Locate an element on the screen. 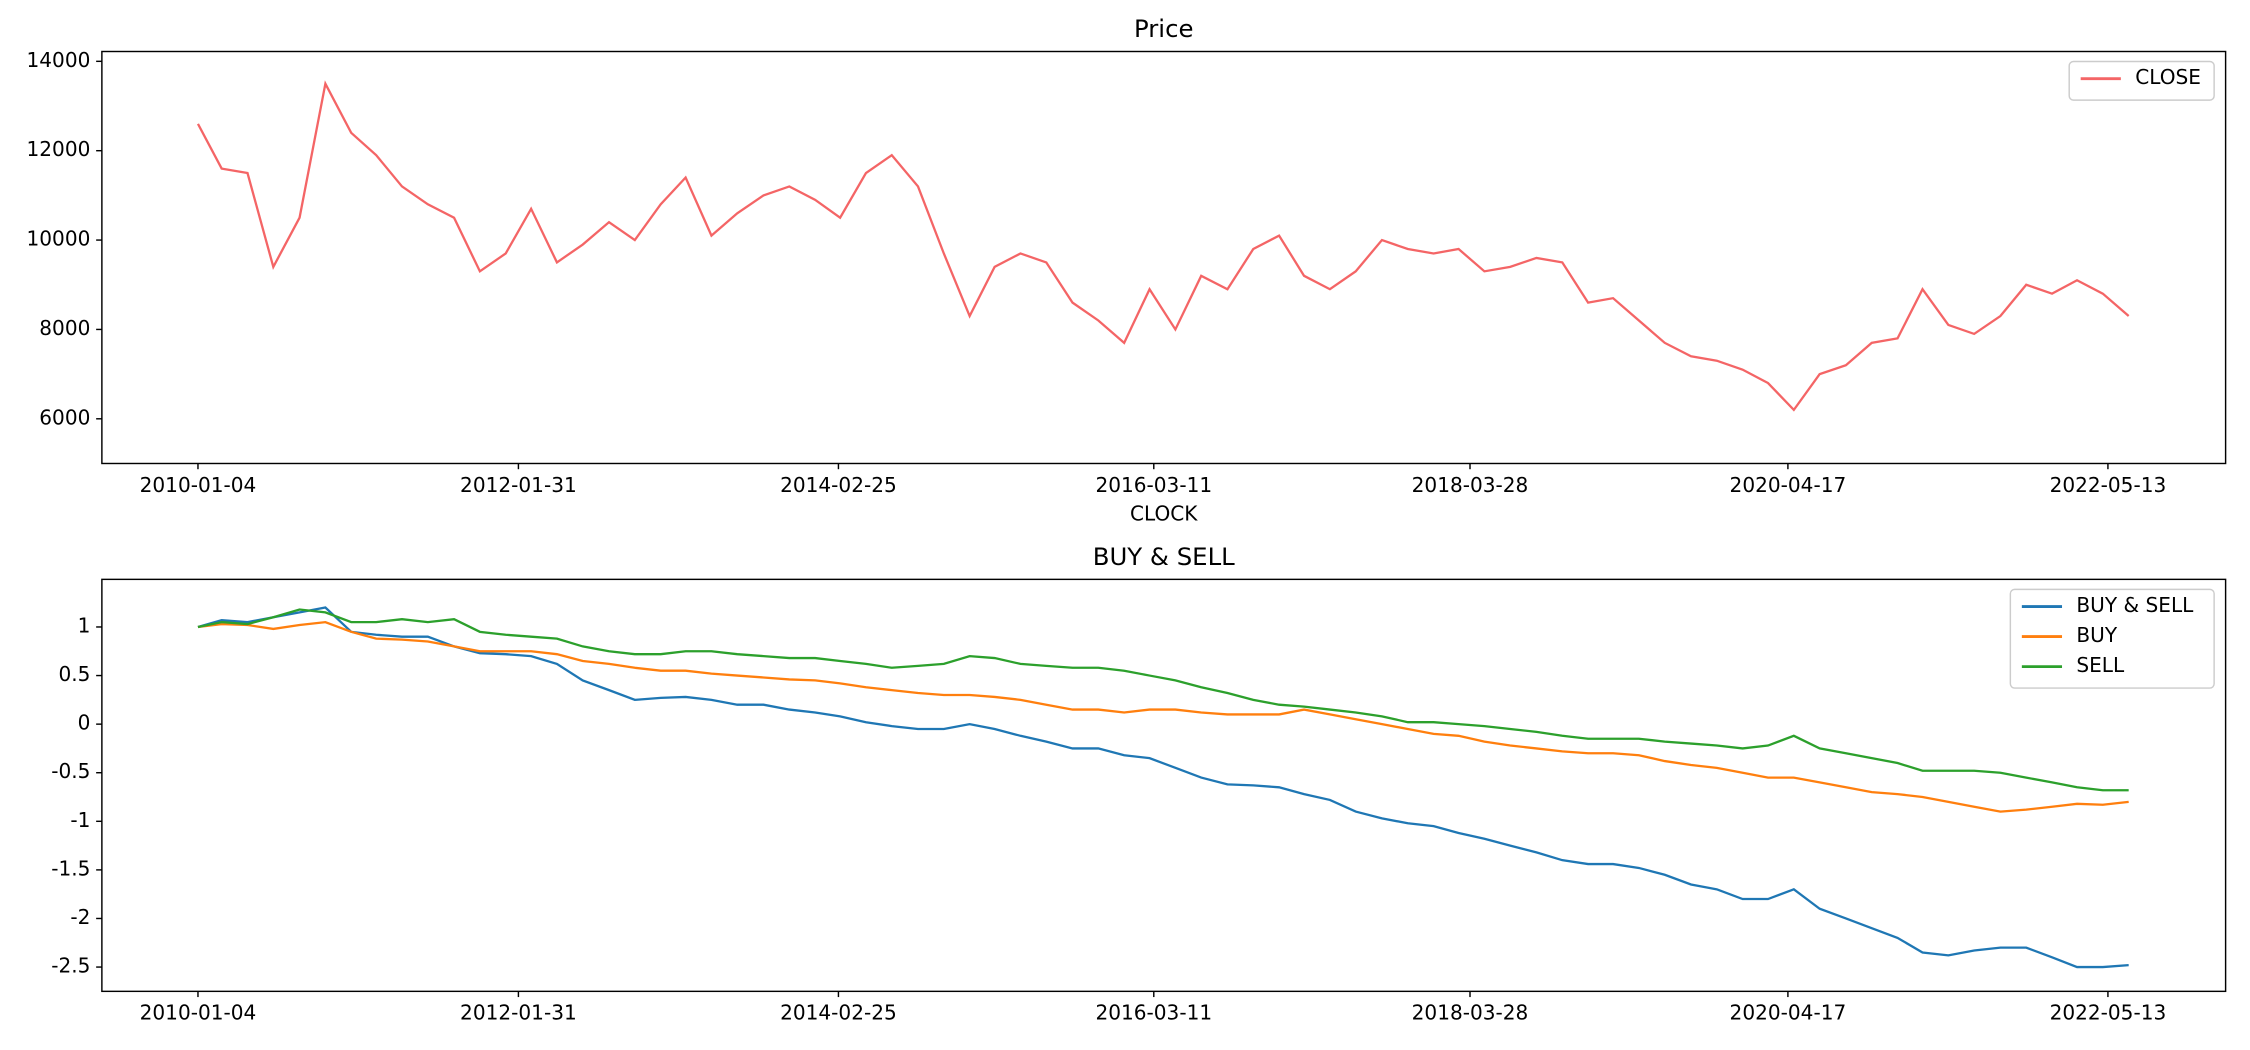  legend-label: BUY is located at coordinates (2096, 635).